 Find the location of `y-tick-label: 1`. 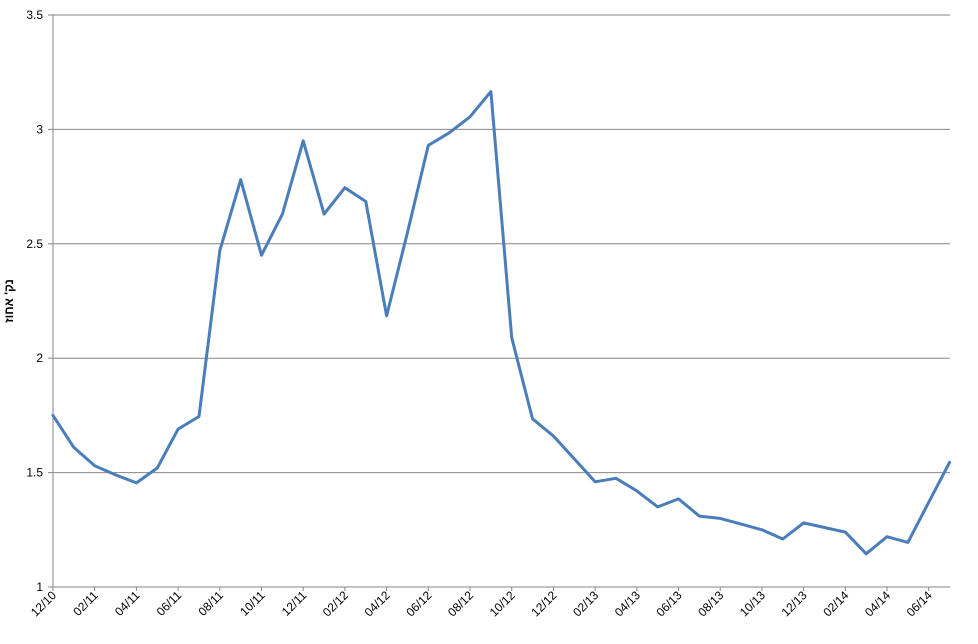

y-tick-label: 1 is located at coordinates (39, 587).